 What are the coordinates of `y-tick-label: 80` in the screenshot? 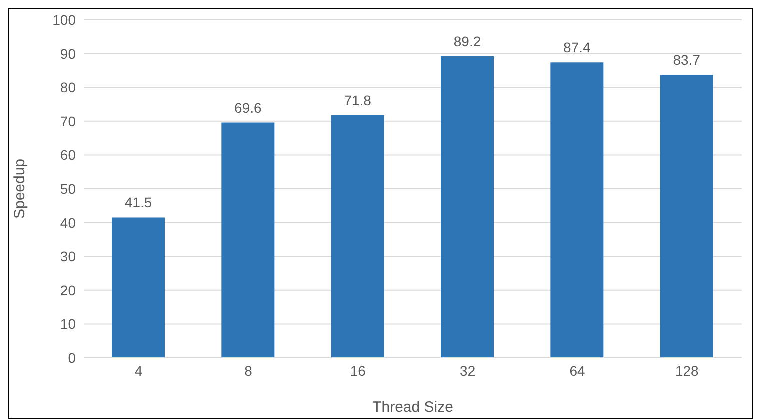 It's located at (68, 88).